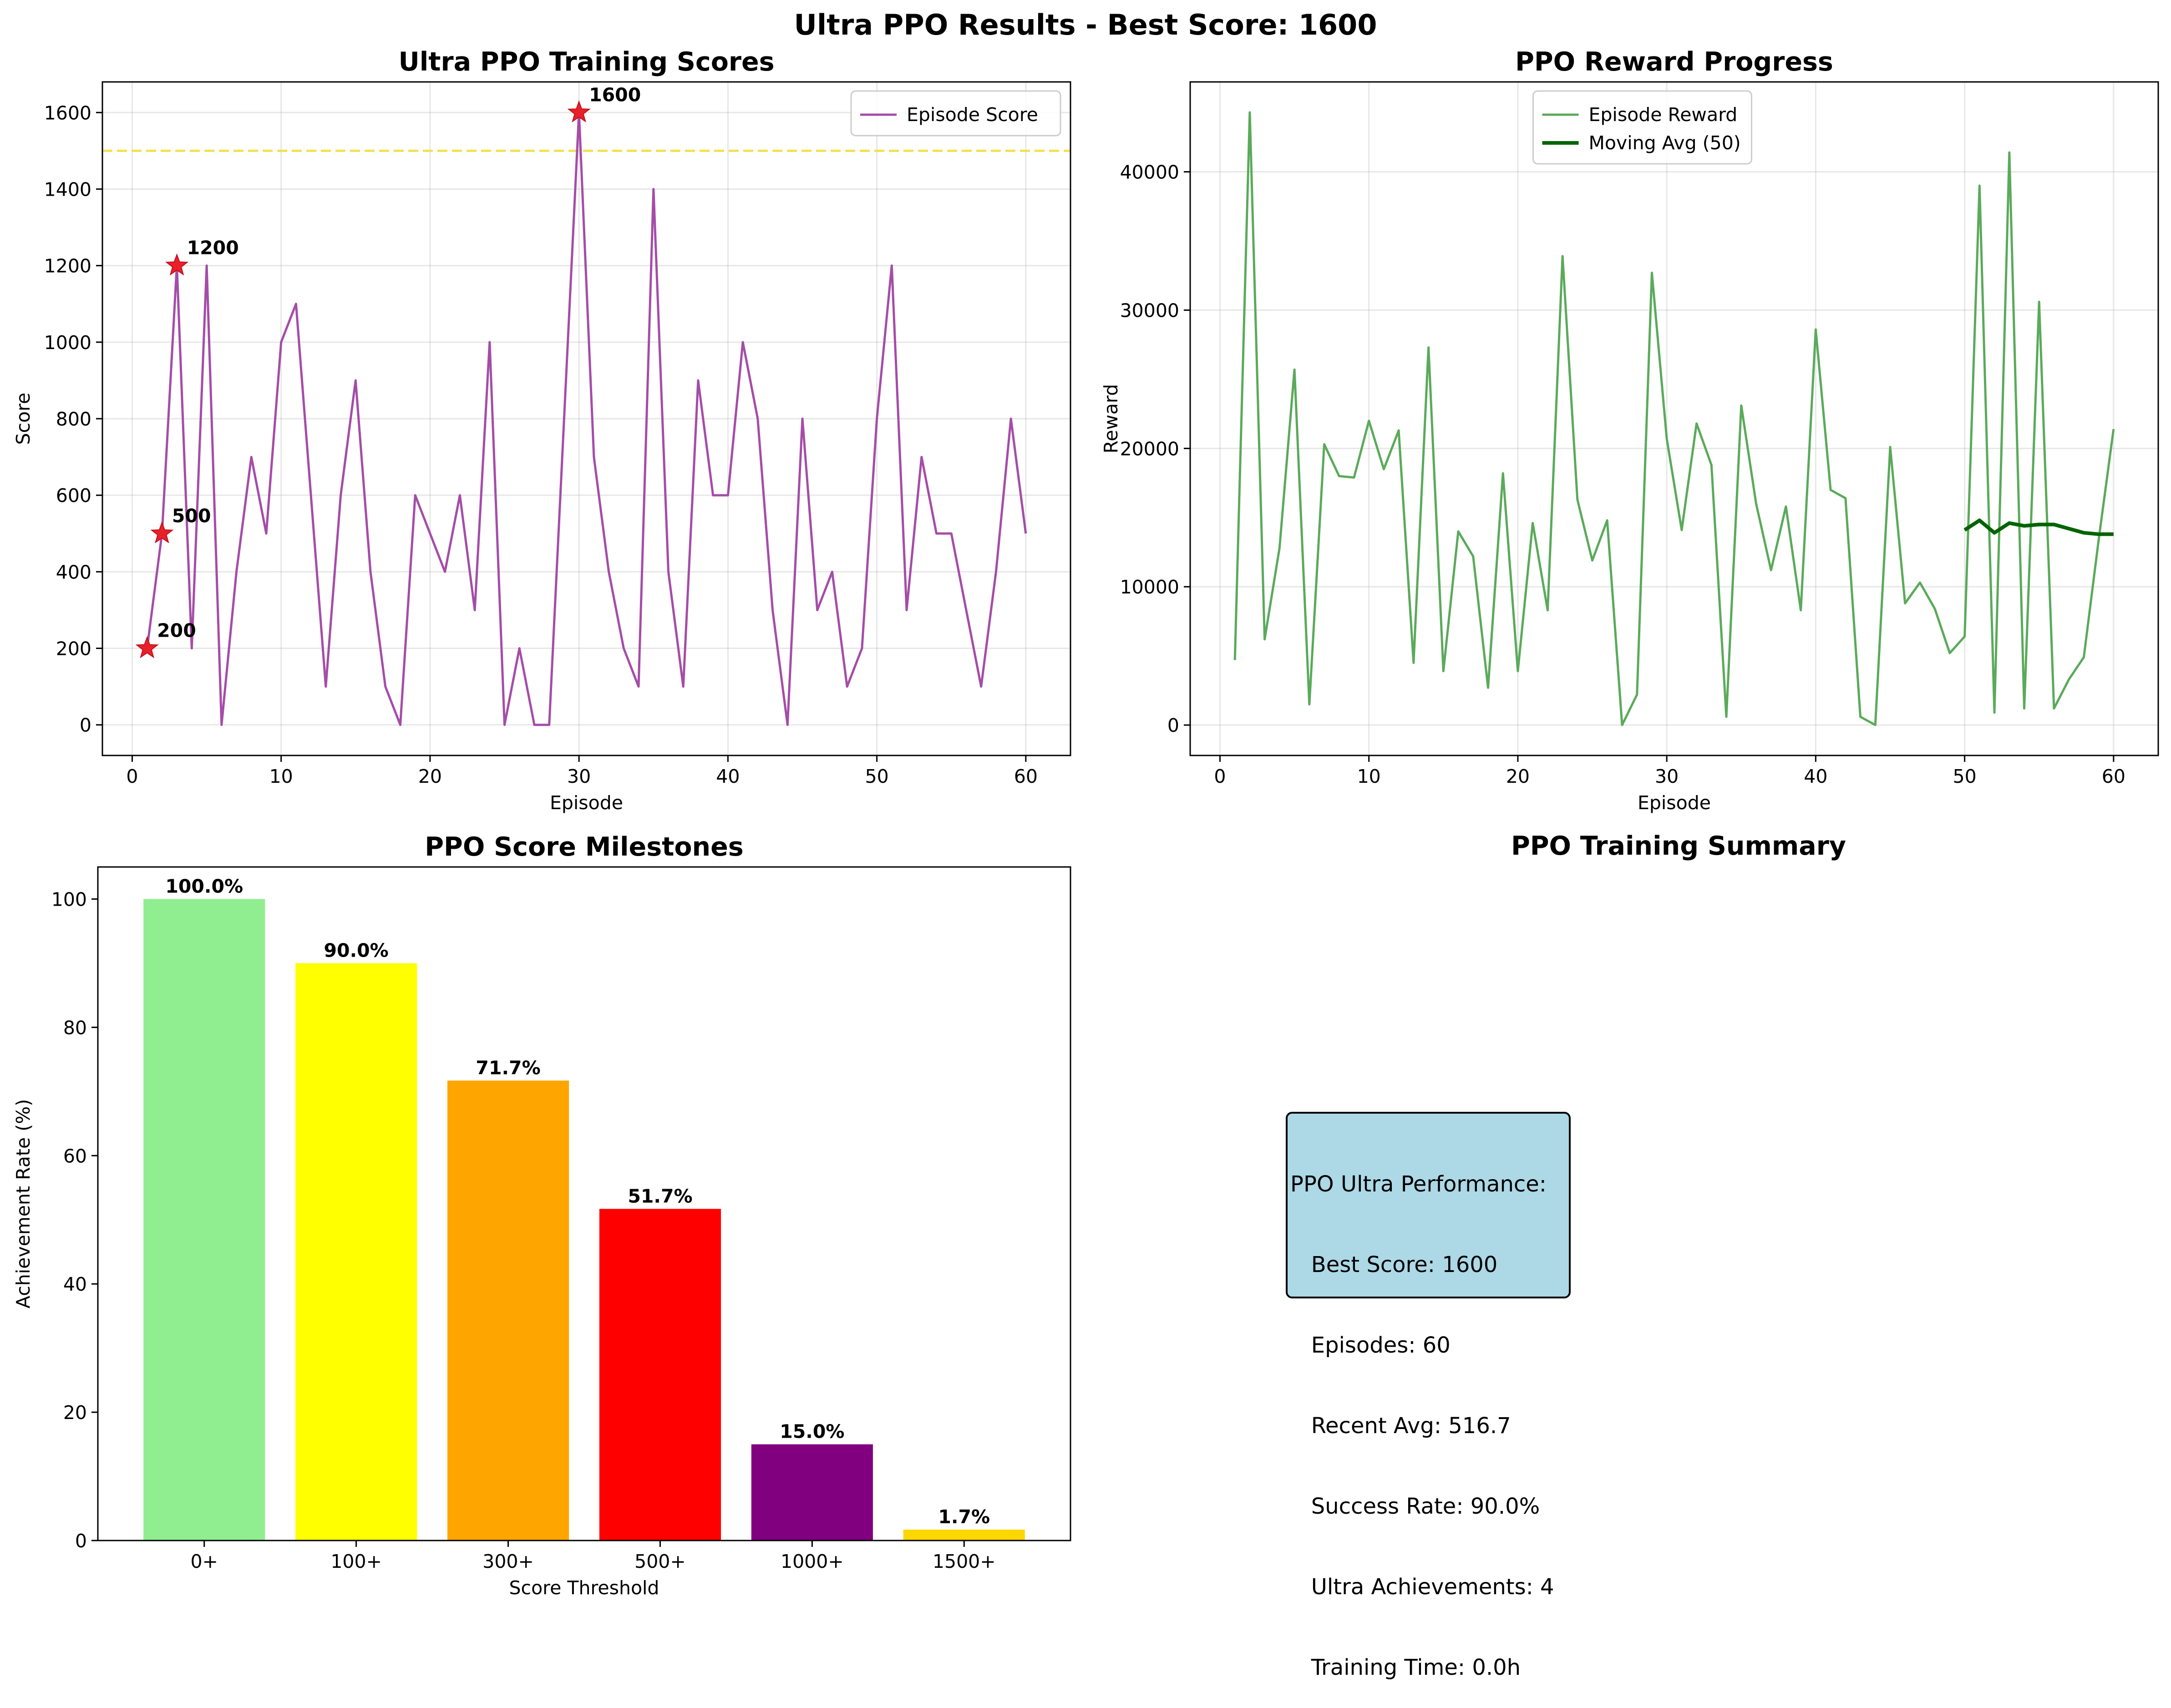 This screenshot has height=1708, width=2171. Describe the element at coordinates (1678, 846) in the screenshot. I see `summary-title: PPO Training Summary` at that location.